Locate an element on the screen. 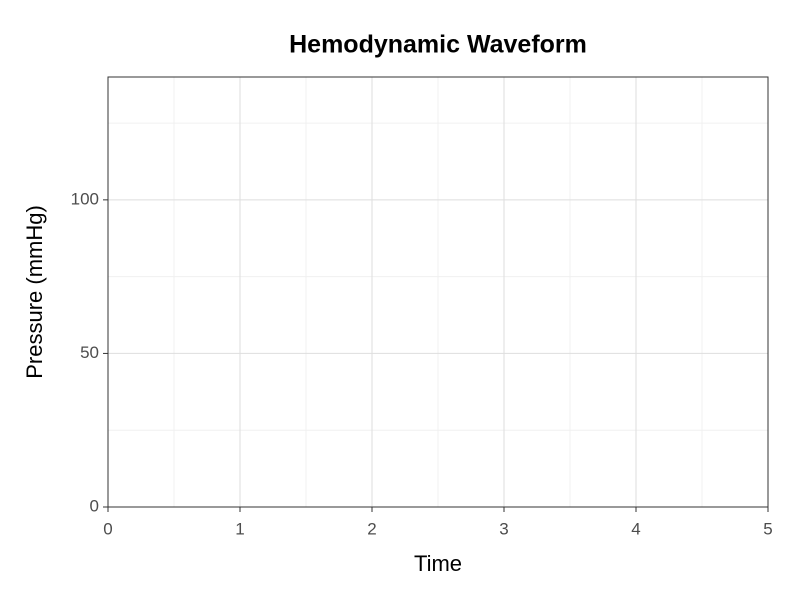  x-tick-label: 1 is located at coordinates (239, 528).